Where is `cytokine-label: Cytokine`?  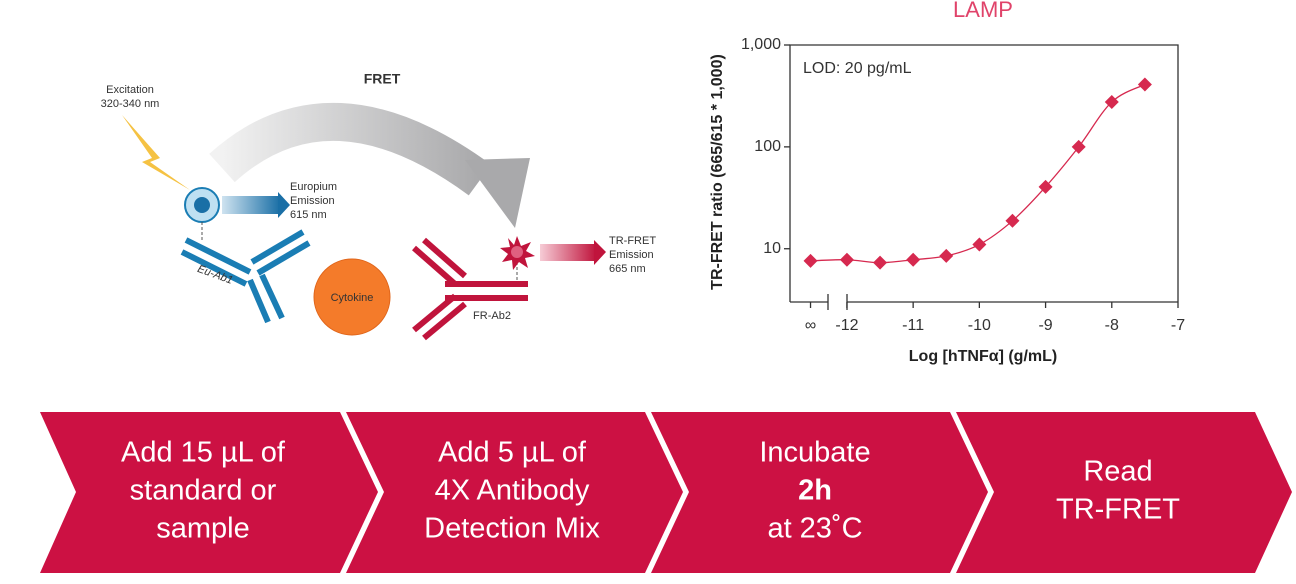
cytokine-label: Cytokine is located at coordinates (352, 298).